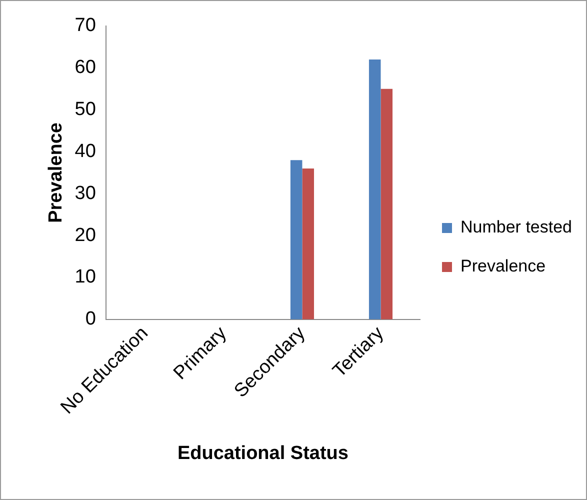 The height and width of the screenshot is (500, 587). Describe the element at coordinates (85, 277) in the screenshot. I see `y-tick-label: 10` at that location.